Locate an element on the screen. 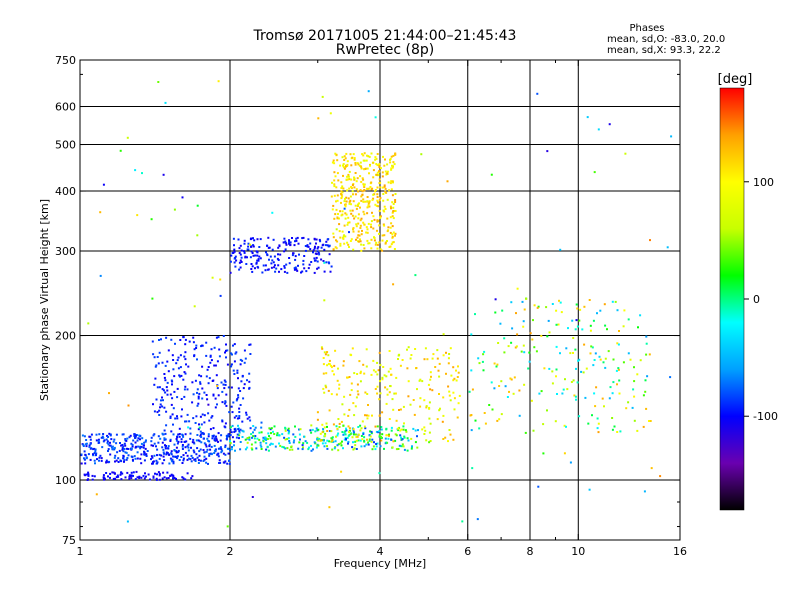 This screenshot has height=600, width=800. colorbar is located at coordinates (732, 299).